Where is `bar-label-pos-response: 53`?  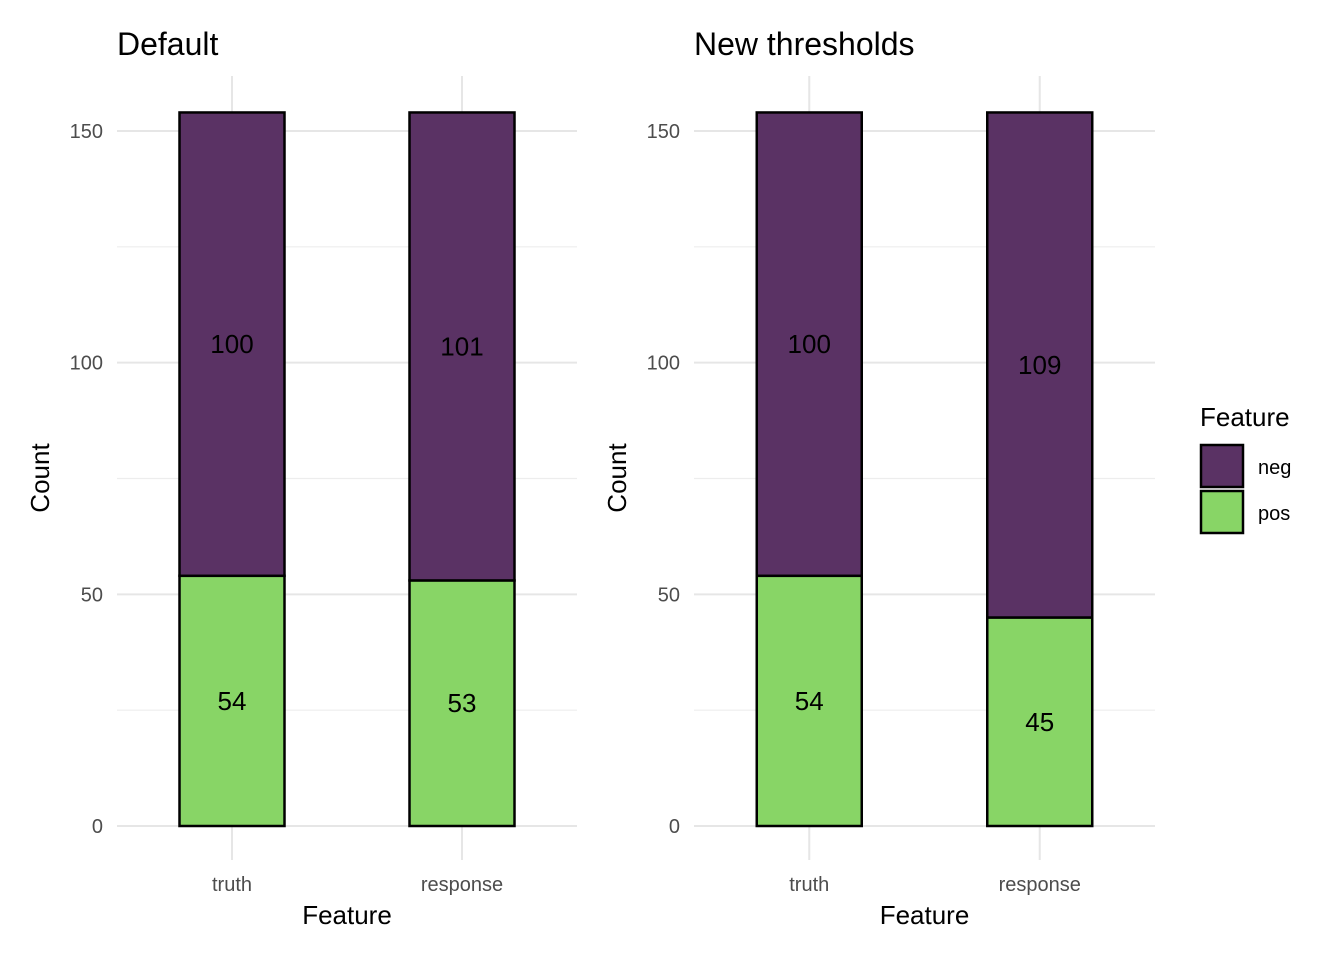 bar-label-pos-response: 53 is located at coordinates (462, 703).